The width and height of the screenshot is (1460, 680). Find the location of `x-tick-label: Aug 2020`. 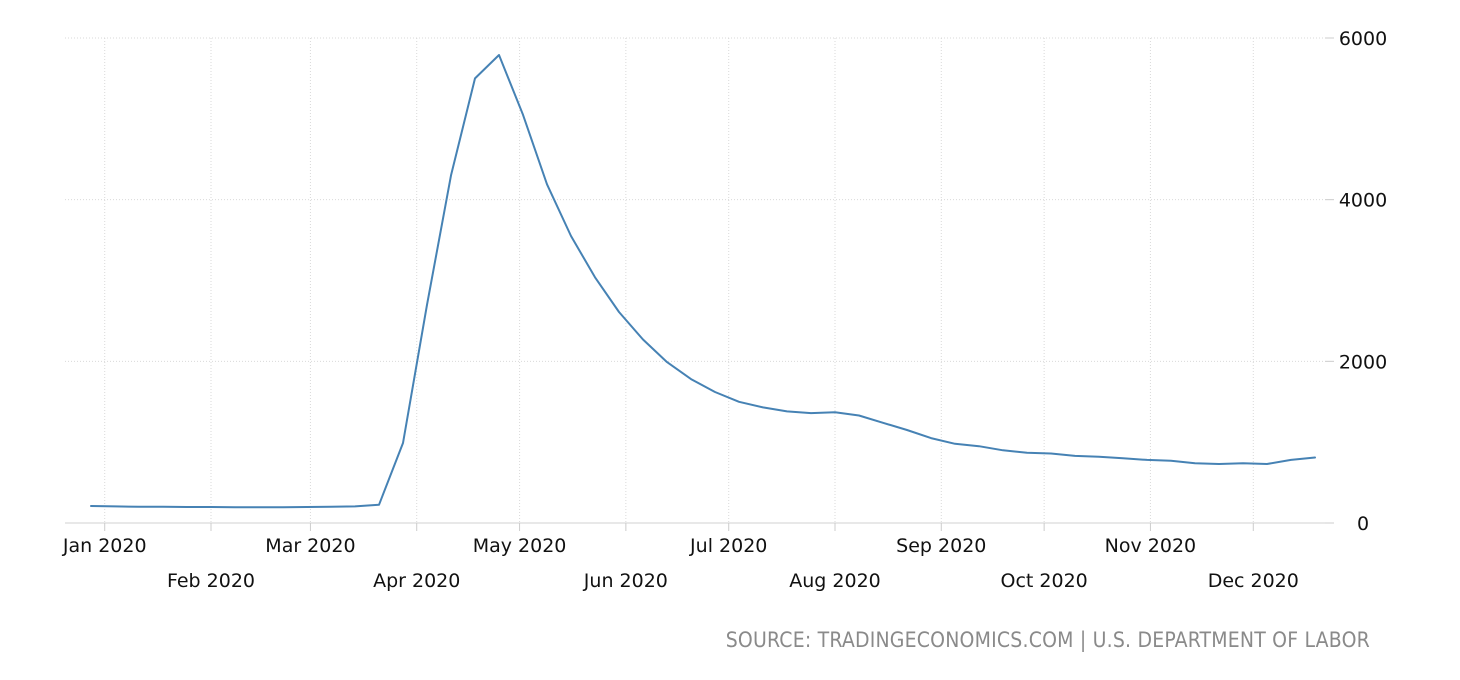

x-tick-label: Aug 2020 is located at coordinates (835, 581).